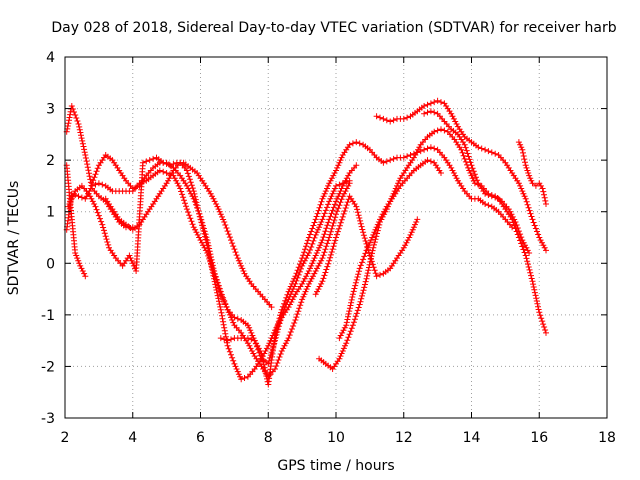 The height and width of the screenshot is (480, 640). I want to click on y-tick-label: 2, so click(50, 161).